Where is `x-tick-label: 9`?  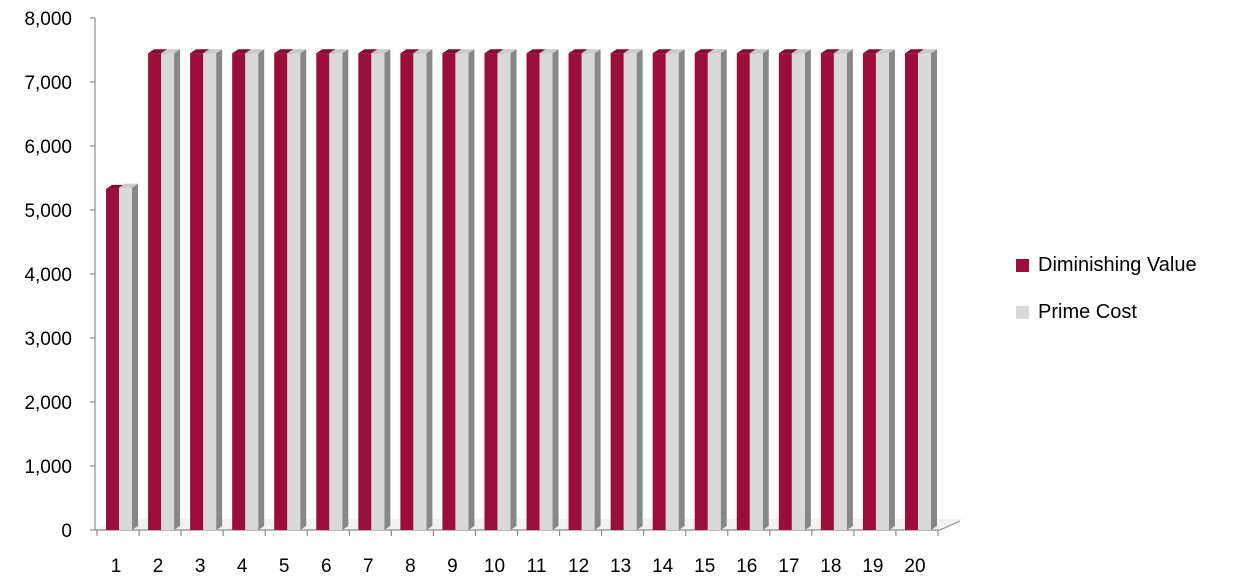
x-tick-label: 9 is located at coordinates (452, 566).